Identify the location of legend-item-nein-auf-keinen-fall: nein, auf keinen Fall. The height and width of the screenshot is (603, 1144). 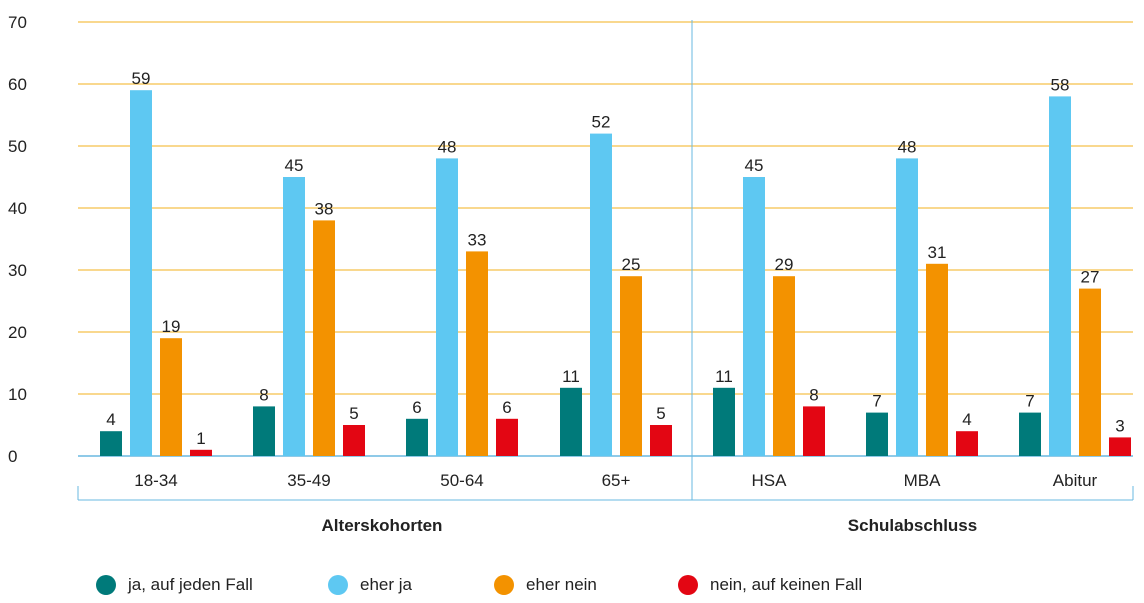
(770, 585).